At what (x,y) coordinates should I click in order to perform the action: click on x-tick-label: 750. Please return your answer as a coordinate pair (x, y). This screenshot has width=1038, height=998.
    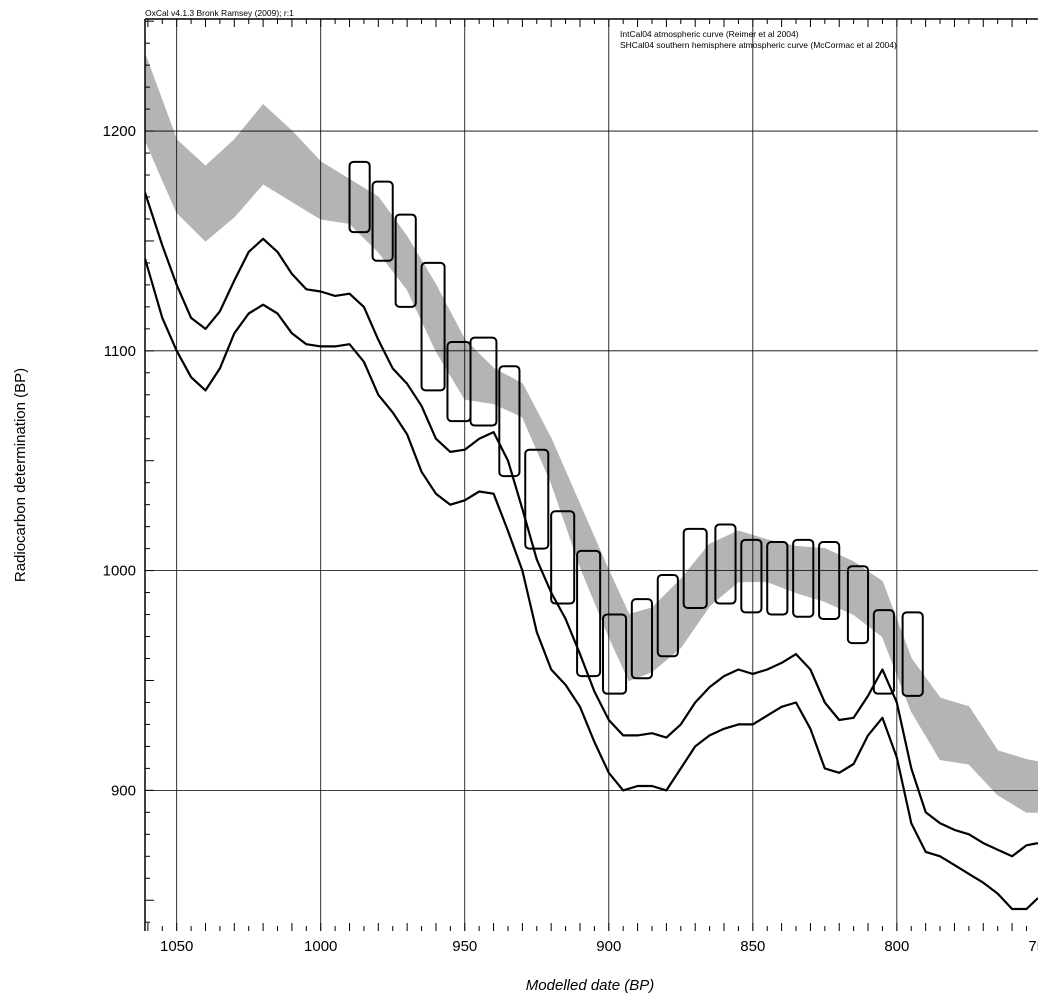
    Looking at the image, I should click on (1033, 946).